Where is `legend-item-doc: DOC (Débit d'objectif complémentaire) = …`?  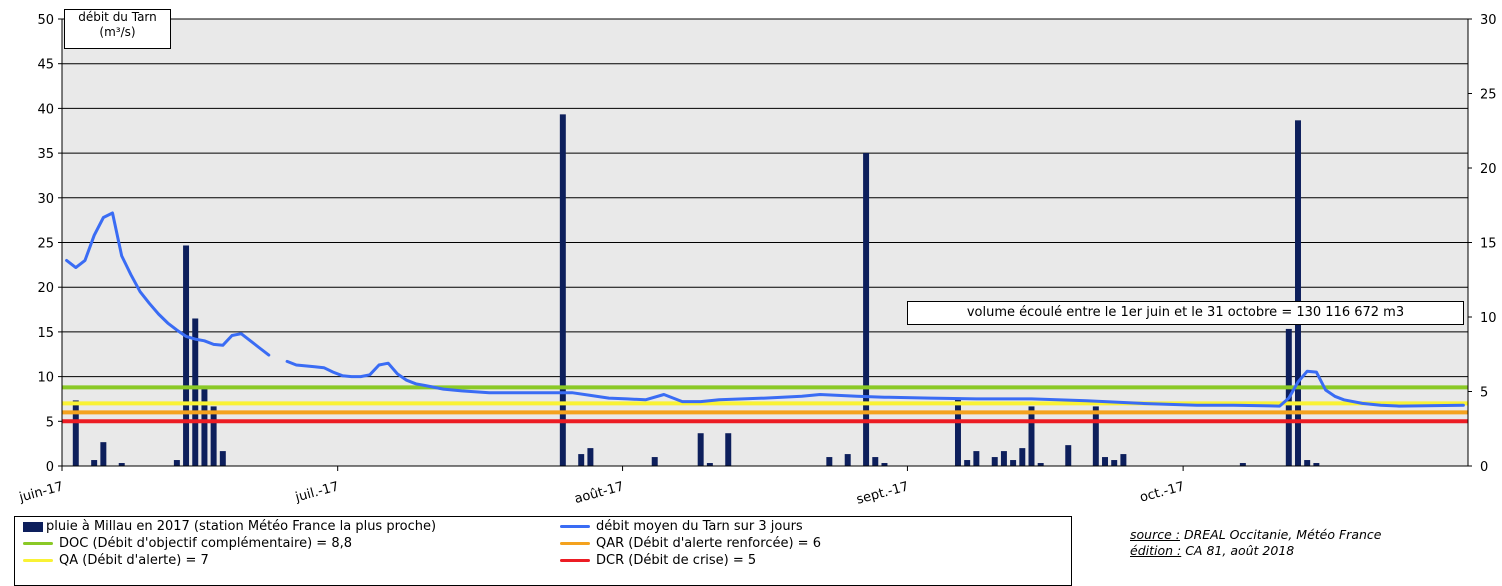 legend-item-doc: DOC (Débit d'objectif complémentaire) = … is located at coordinates (187, 543).